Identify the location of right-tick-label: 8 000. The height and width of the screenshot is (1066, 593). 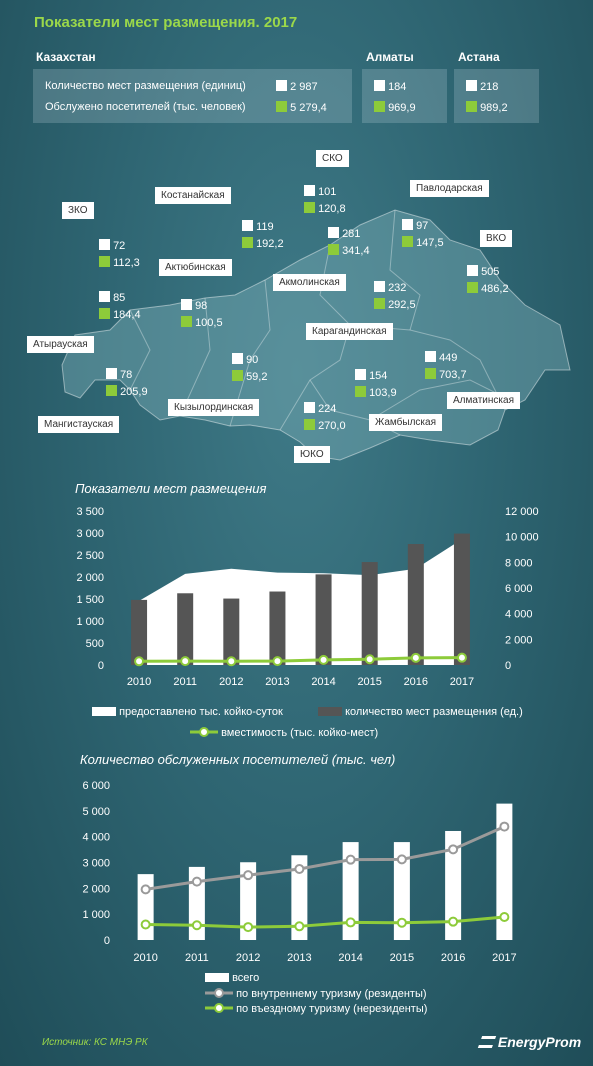
(519, 563).